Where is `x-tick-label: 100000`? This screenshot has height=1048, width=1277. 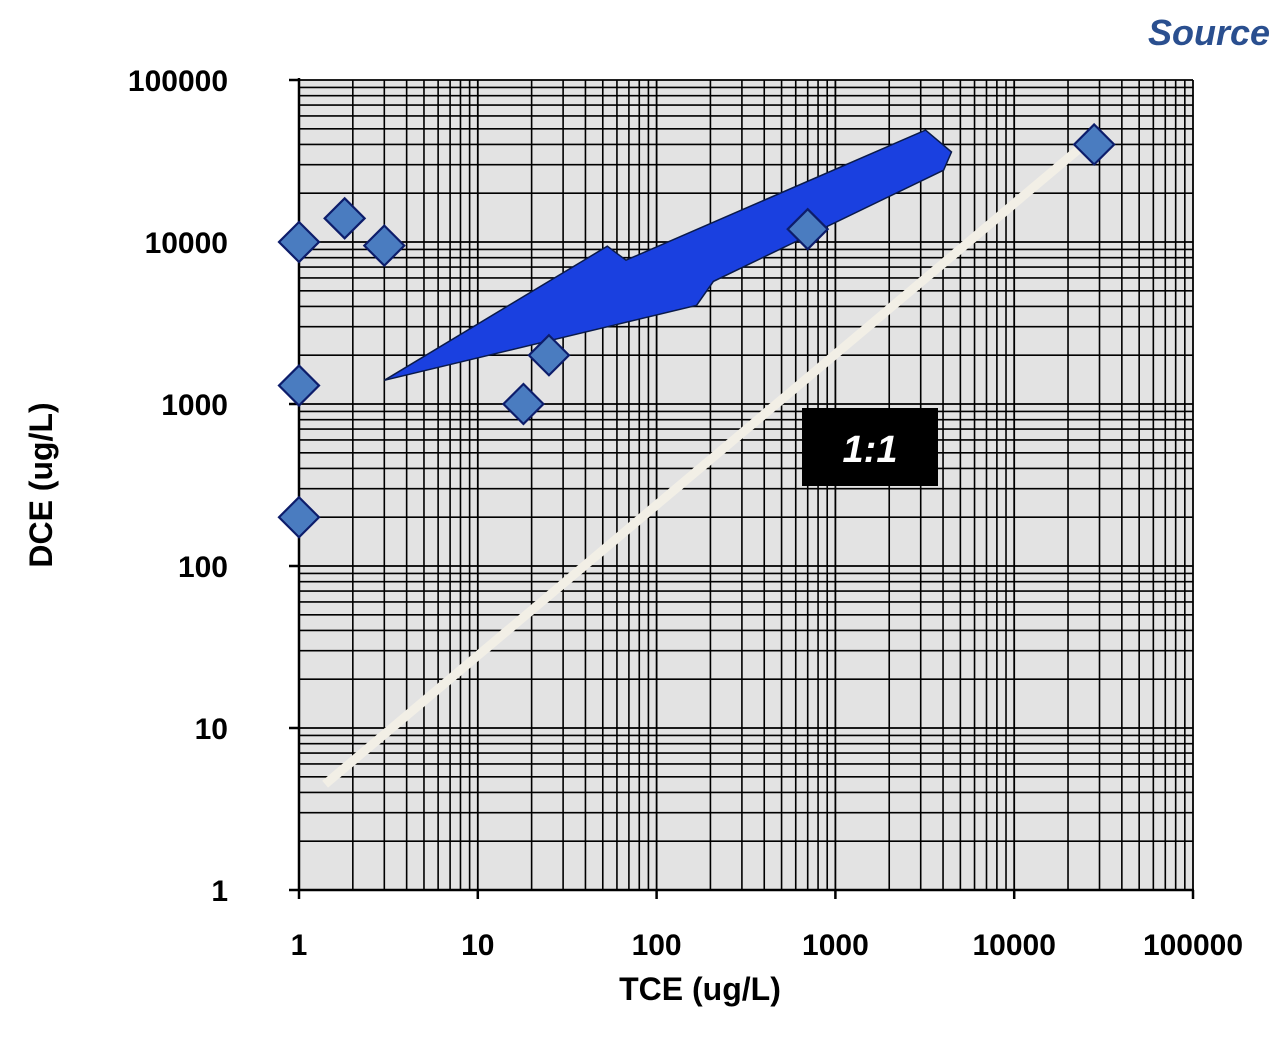 x-tick-label: 100000 is located at coordinates (1193, 945).